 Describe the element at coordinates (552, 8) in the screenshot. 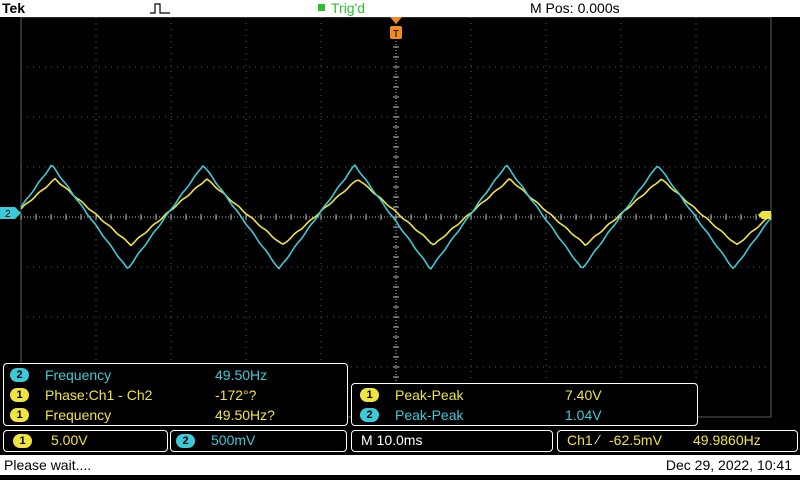

I see `mpos-label: M Pos:` at that location.